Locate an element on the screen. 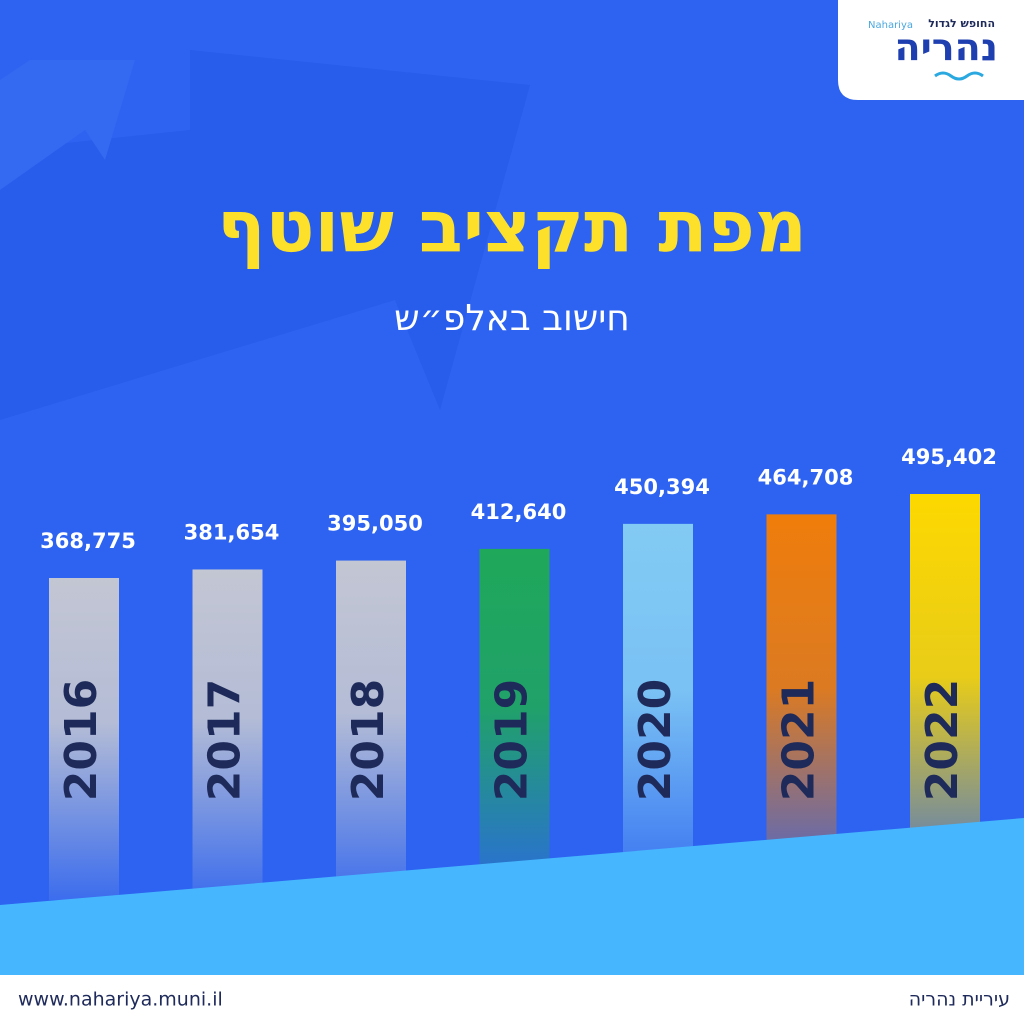 The image size is (1024, 1024). logo-box is located at coordinates (931, 50).